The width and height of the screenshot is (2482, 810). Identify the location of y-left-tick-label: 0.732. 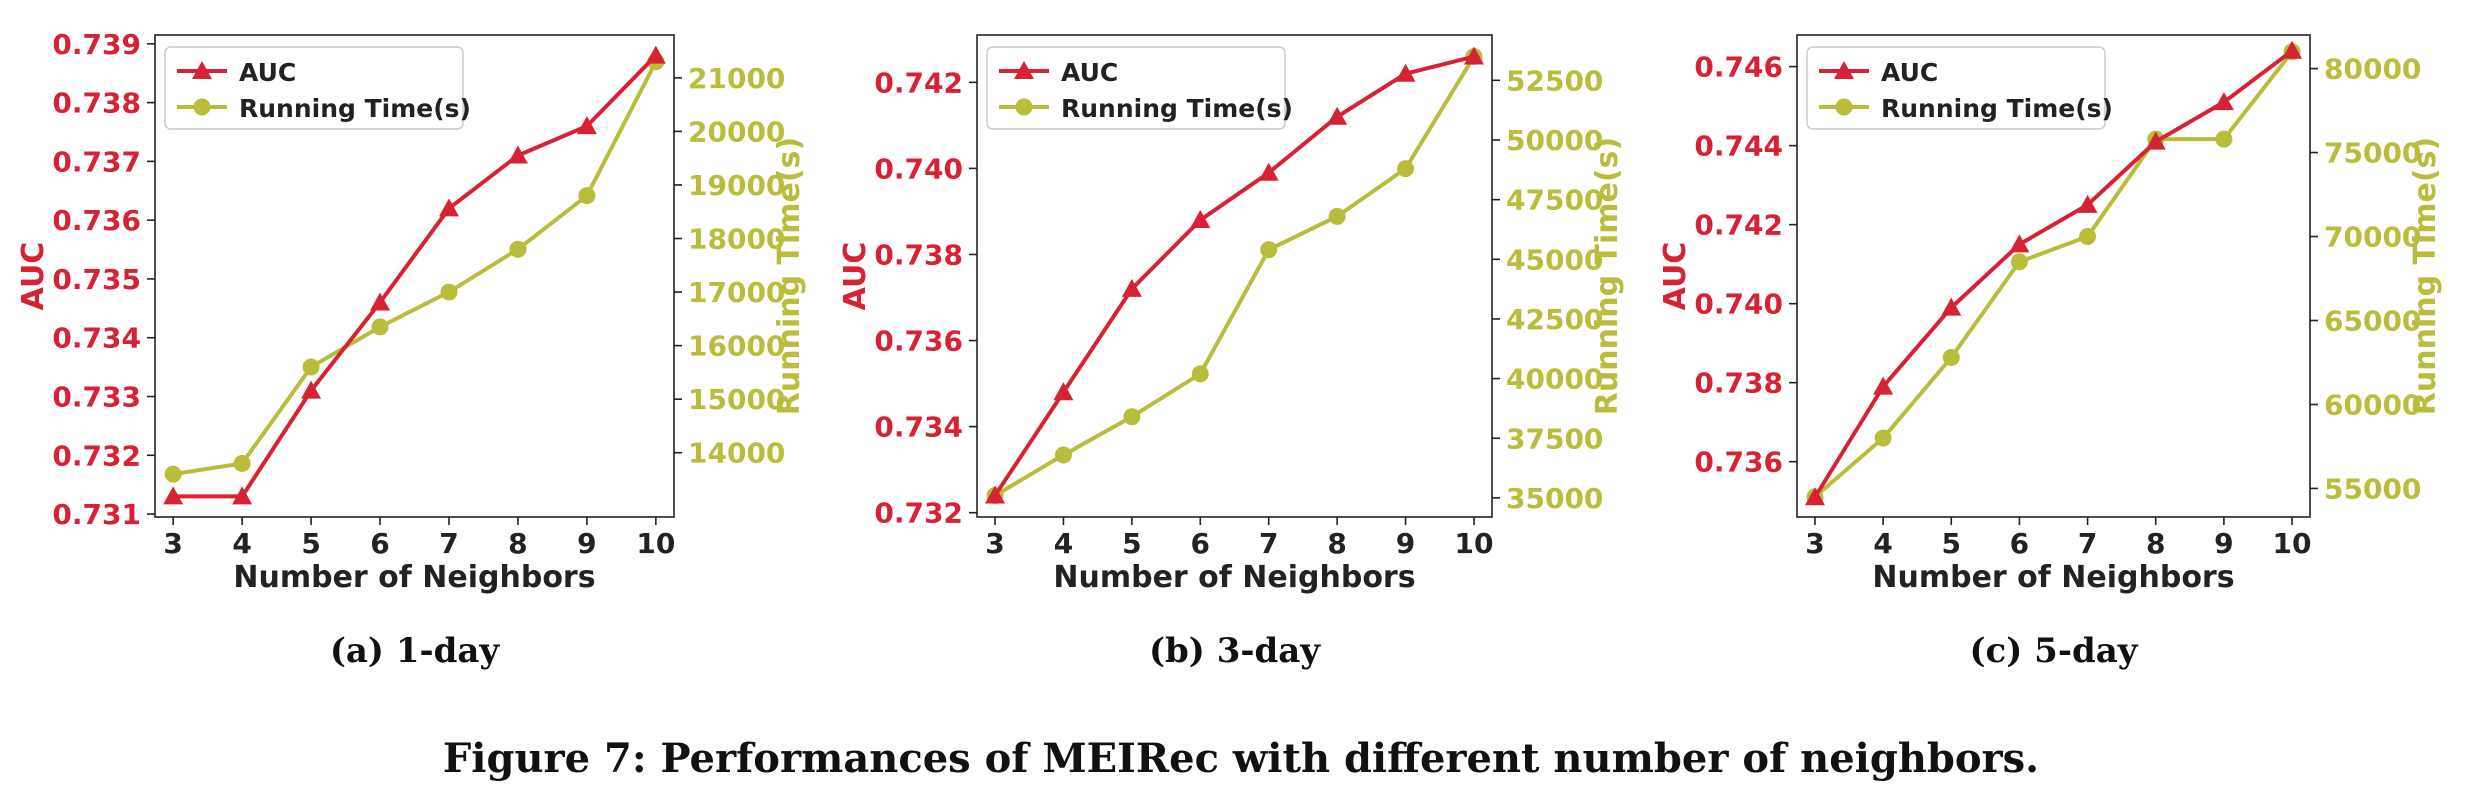
(96, 455).